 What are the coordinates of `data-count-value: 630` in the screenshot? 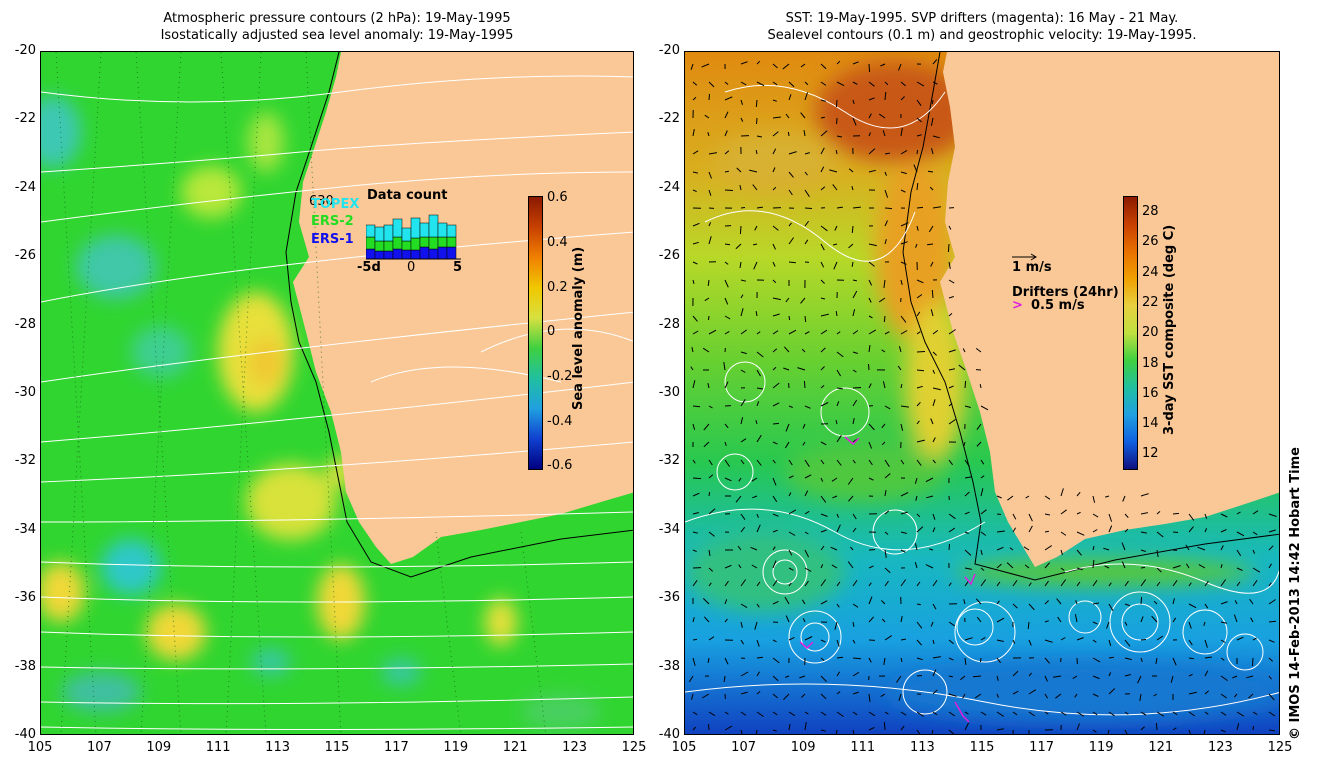 It's located at (321, 201).